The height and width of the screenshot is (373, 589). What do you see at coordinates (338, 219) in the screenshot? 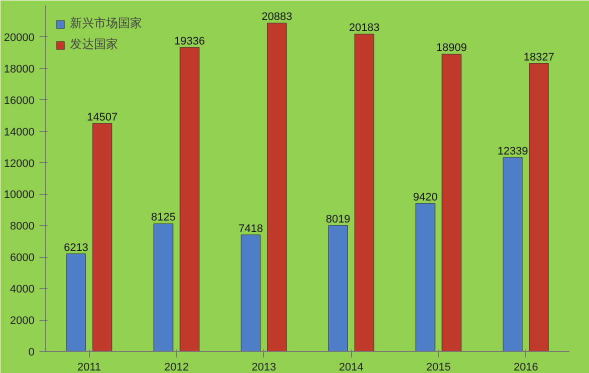
I see `data-label: 8019` at bounding box center [338, 219].